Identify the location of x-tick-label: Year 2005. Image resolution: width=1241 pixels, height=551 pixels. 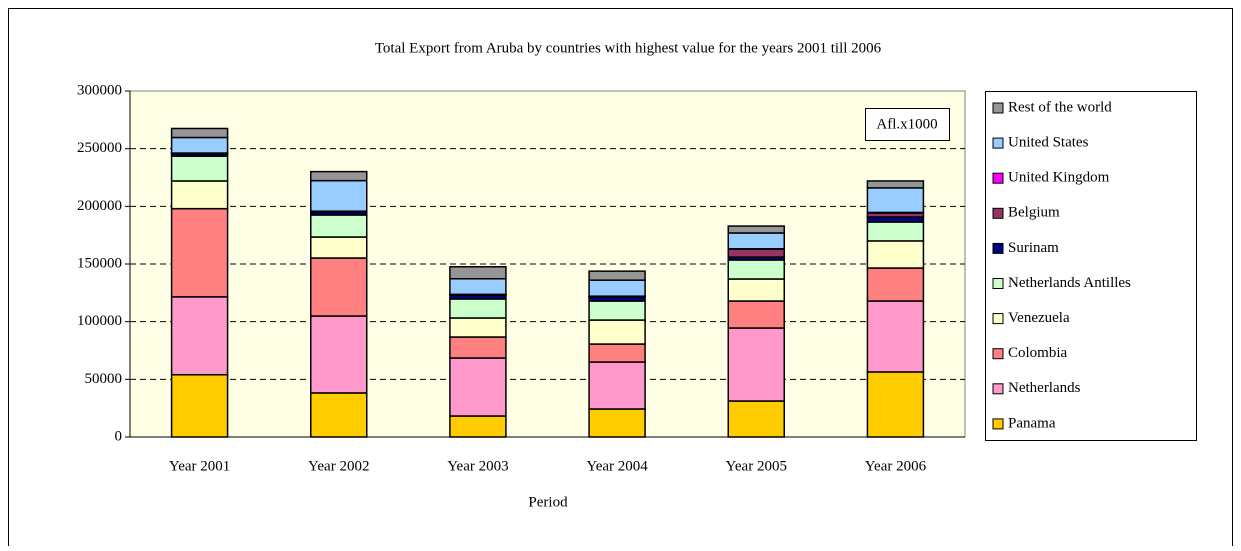
(756, 466).